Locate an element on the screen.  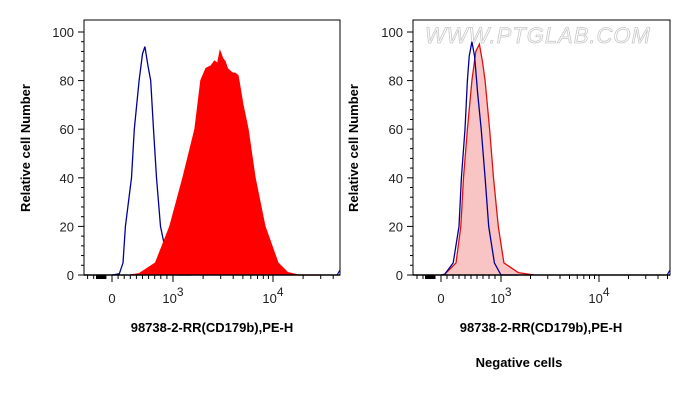
watermark-text: WWW.PTGLAB.COM is located at coordinates (538, 35).